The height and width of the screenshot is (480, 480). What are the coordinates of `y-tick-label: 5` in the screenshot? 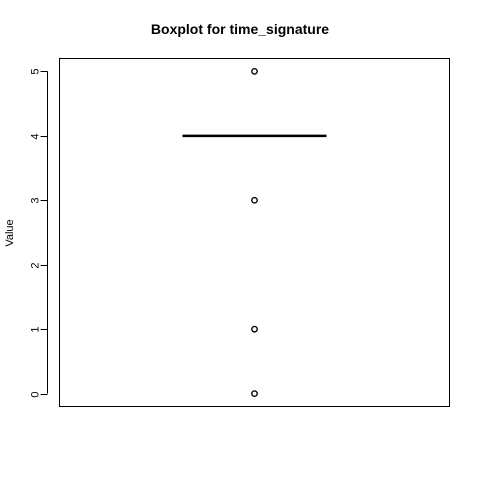 It's located at (36, 71).